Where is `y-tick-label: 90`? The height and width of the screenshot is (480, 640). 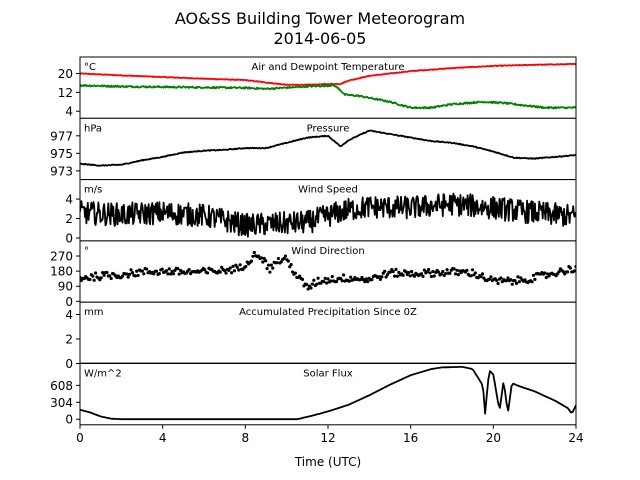 y-tick-label: 90 is located at coordinates (65, 287).